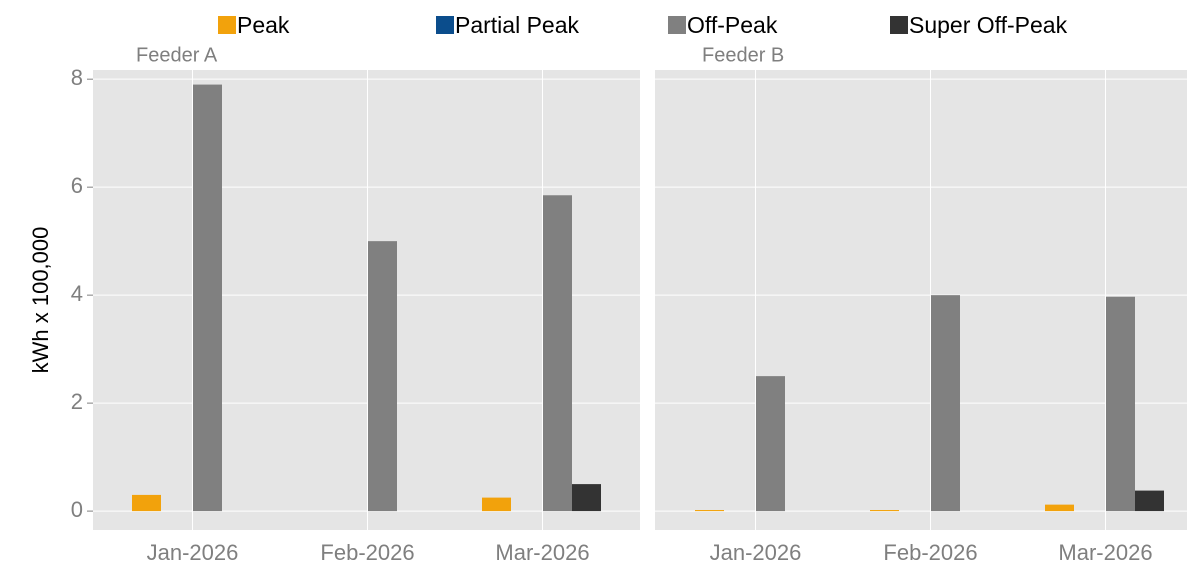  What do you see at coordinates (77, 77) in the screenshot?
I see `y-tick-label: 8` at bounding box center [77, 77].